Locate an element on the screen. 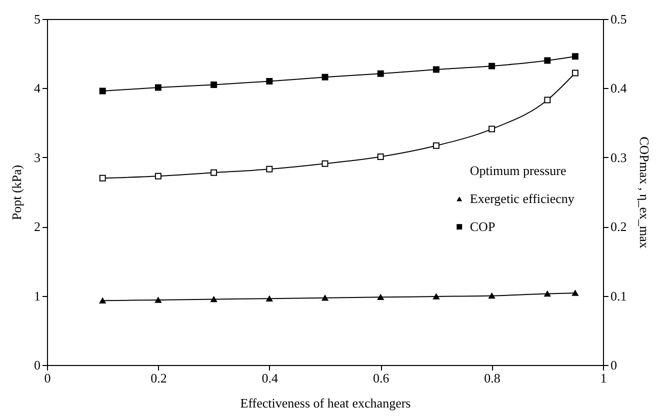 The image size is (672, 416). y2-tick-label: 0.3 is located at coordinates (618, 157).